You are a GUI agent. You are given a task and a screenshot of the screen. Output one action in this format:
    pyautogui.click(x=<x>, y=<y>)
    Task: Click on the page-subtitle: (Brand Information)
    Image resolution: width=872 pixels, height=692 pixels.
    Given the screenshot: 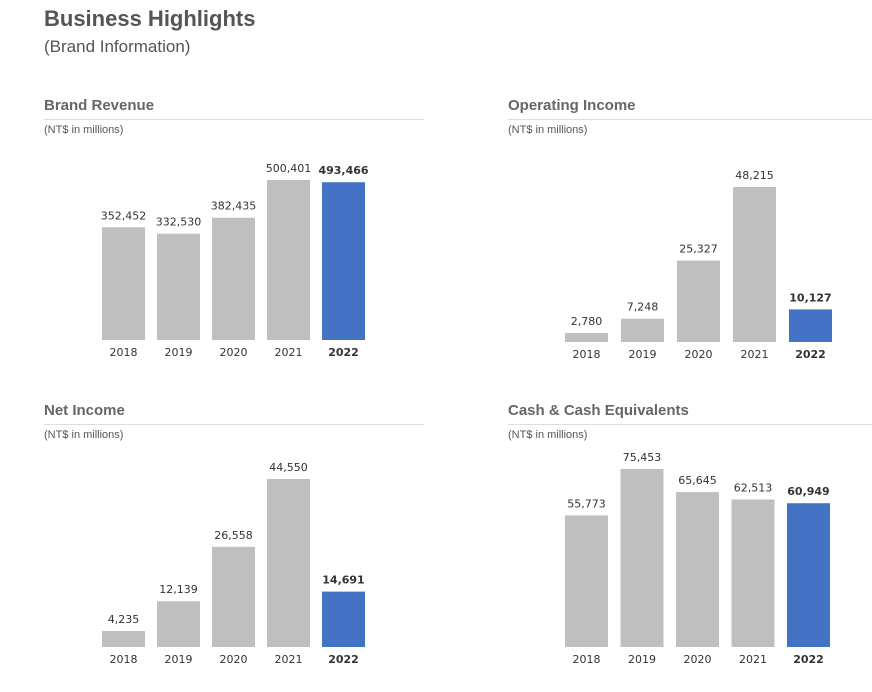 What is the action you would take?
    pyautogui.click(x=117, y=46)
    